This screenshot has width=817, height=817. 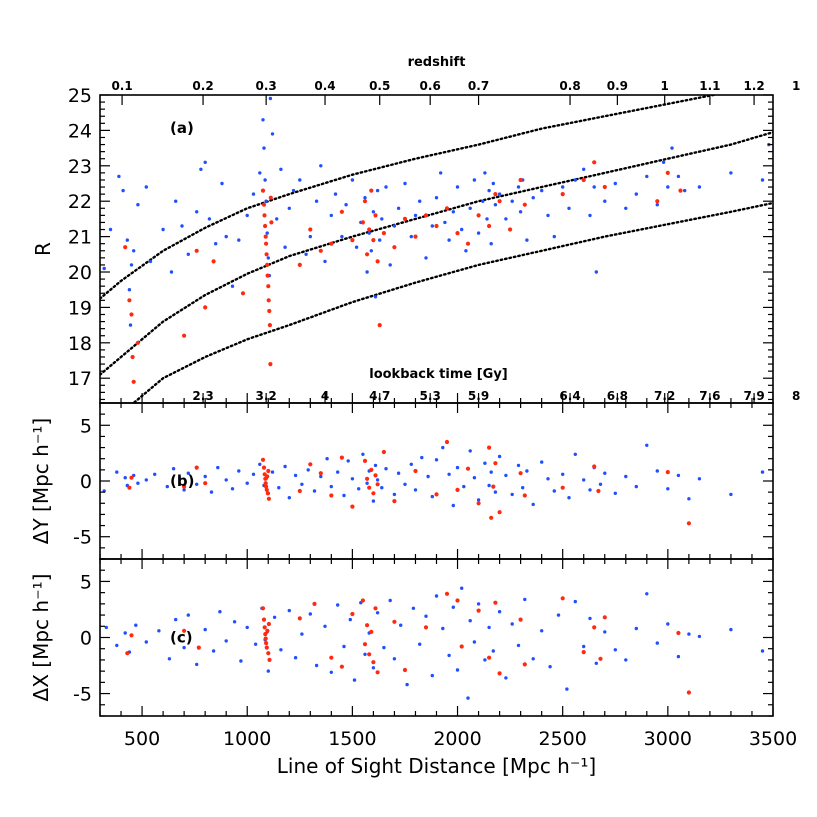 What do you see at coordinates (80, 273) in the screenshot?
I see `y-tick-label: 20` at bounding box center [80, 273].